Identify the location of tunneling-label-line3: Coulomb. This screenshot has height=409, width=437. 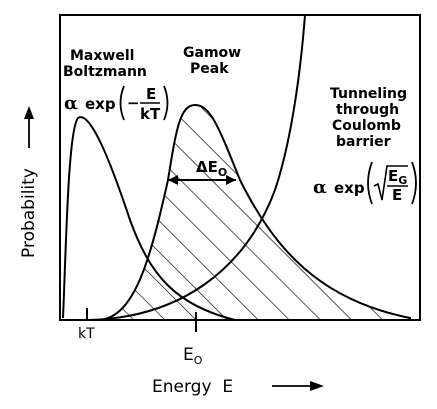
(366, 126).